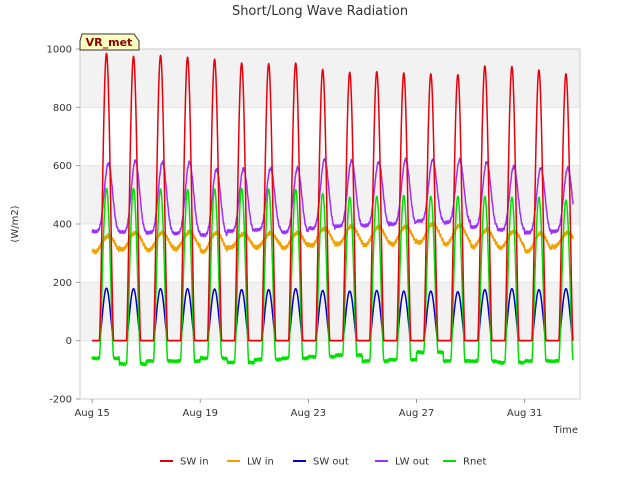  I want to click on x-tick-label: Aug 23, so click(308, 413).